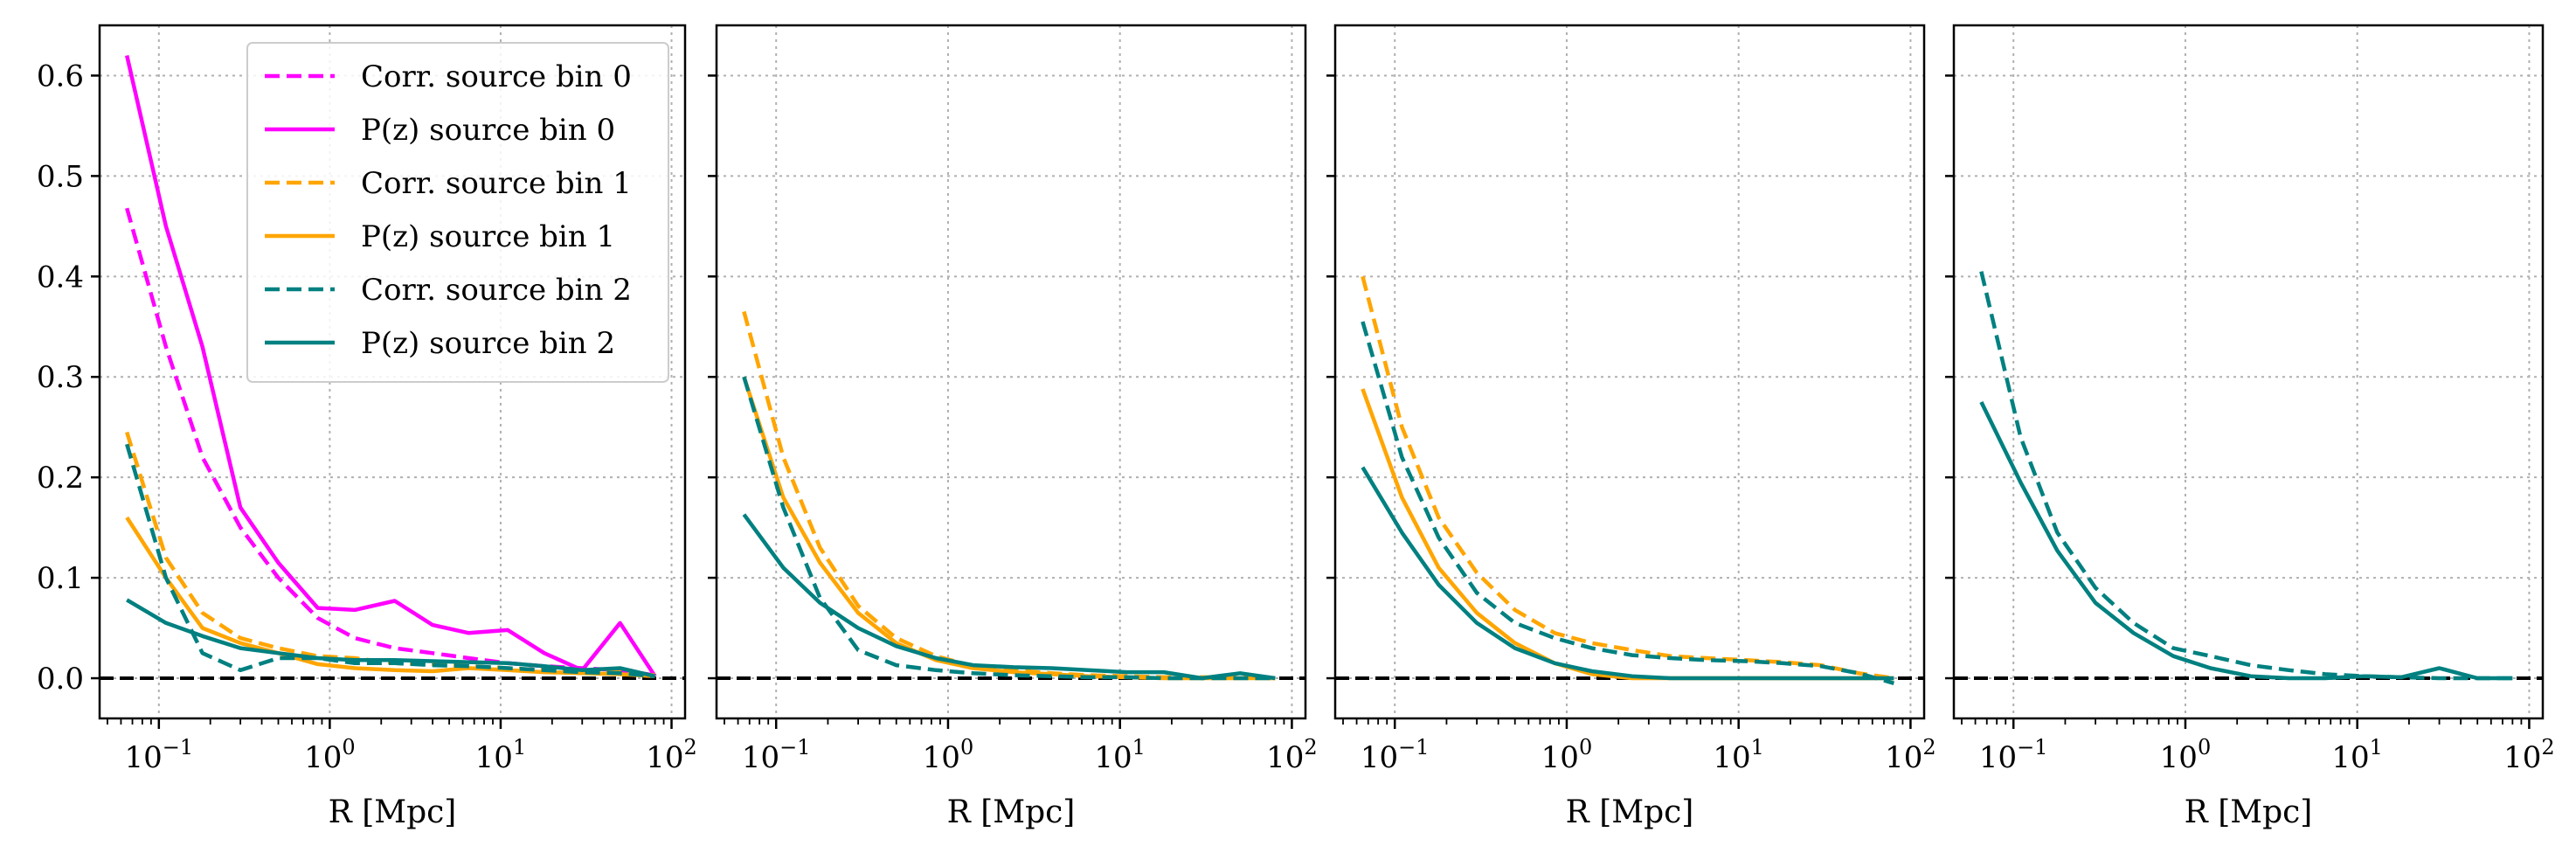 Image resolution: width=2576 pixels, height=853 pixels. Describe the element at coordinates (60, 377) in the screenshot. I see `y-tick-label: 0.3` at that location.